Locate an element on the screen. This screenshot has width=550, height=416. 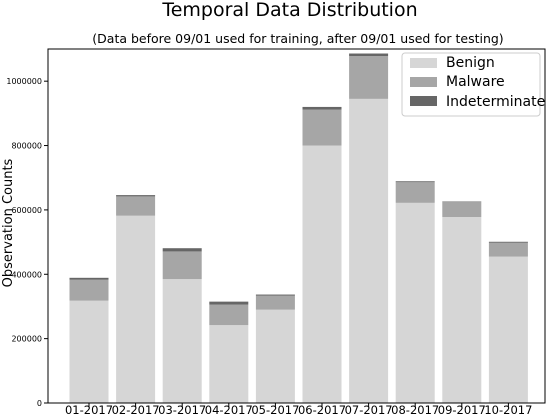
x-tick-label: 04-2017 is located at coordinates (229, 409).